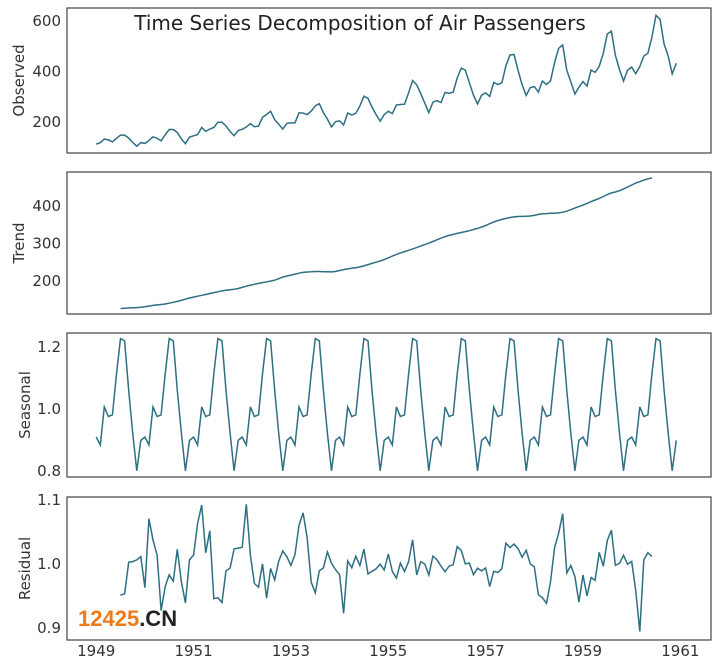  I want to click on x-tick-label: 1953, so click(291, 651).